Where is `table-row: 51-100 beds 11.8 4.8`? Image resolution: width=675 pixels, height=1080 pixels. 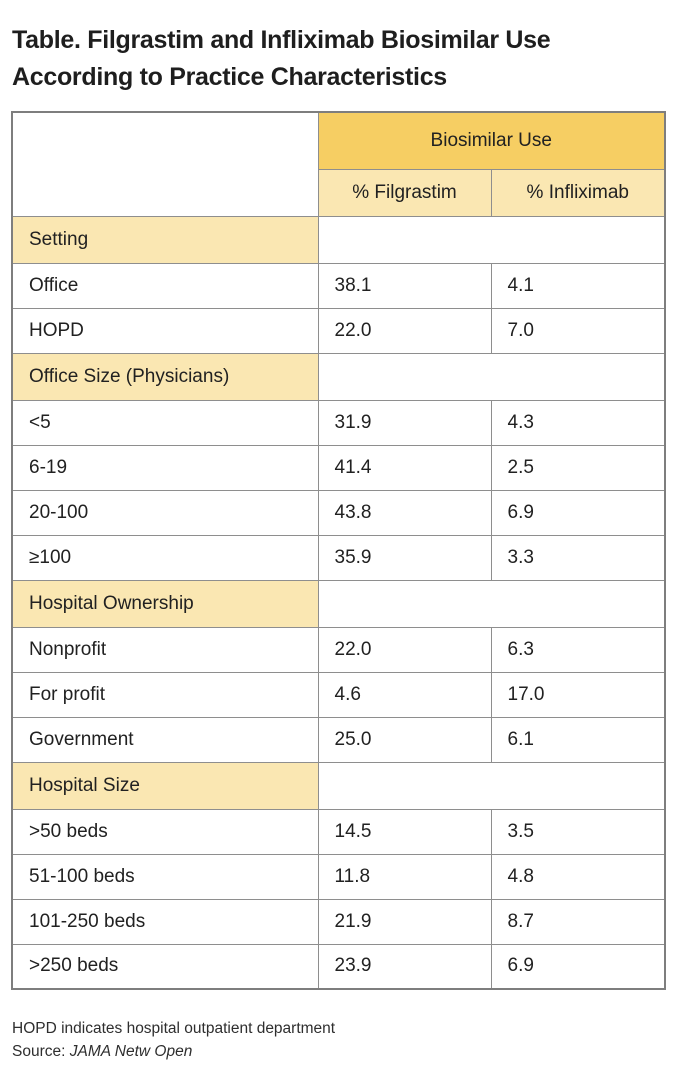 table-row: 51-100 beds 11.8 4.8 is located at coordinates (338, 876).